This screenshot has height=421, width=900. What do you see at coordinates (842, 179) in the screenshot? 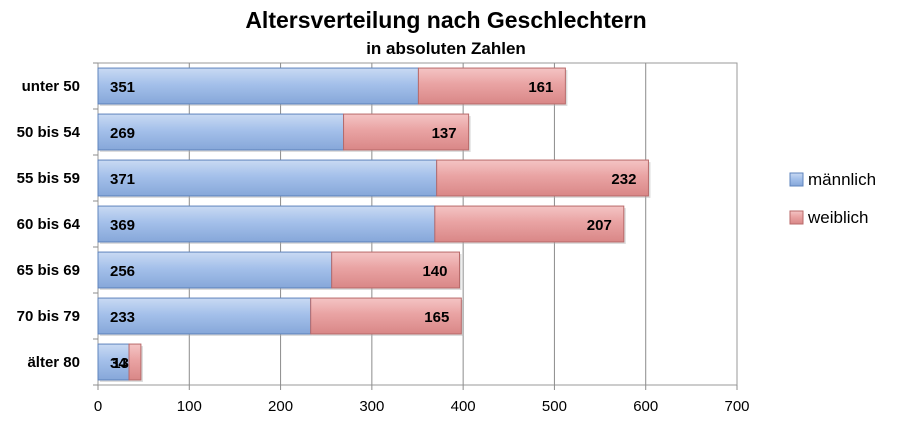
I see `legend-label: männlich` at bounding box center [842, 179].